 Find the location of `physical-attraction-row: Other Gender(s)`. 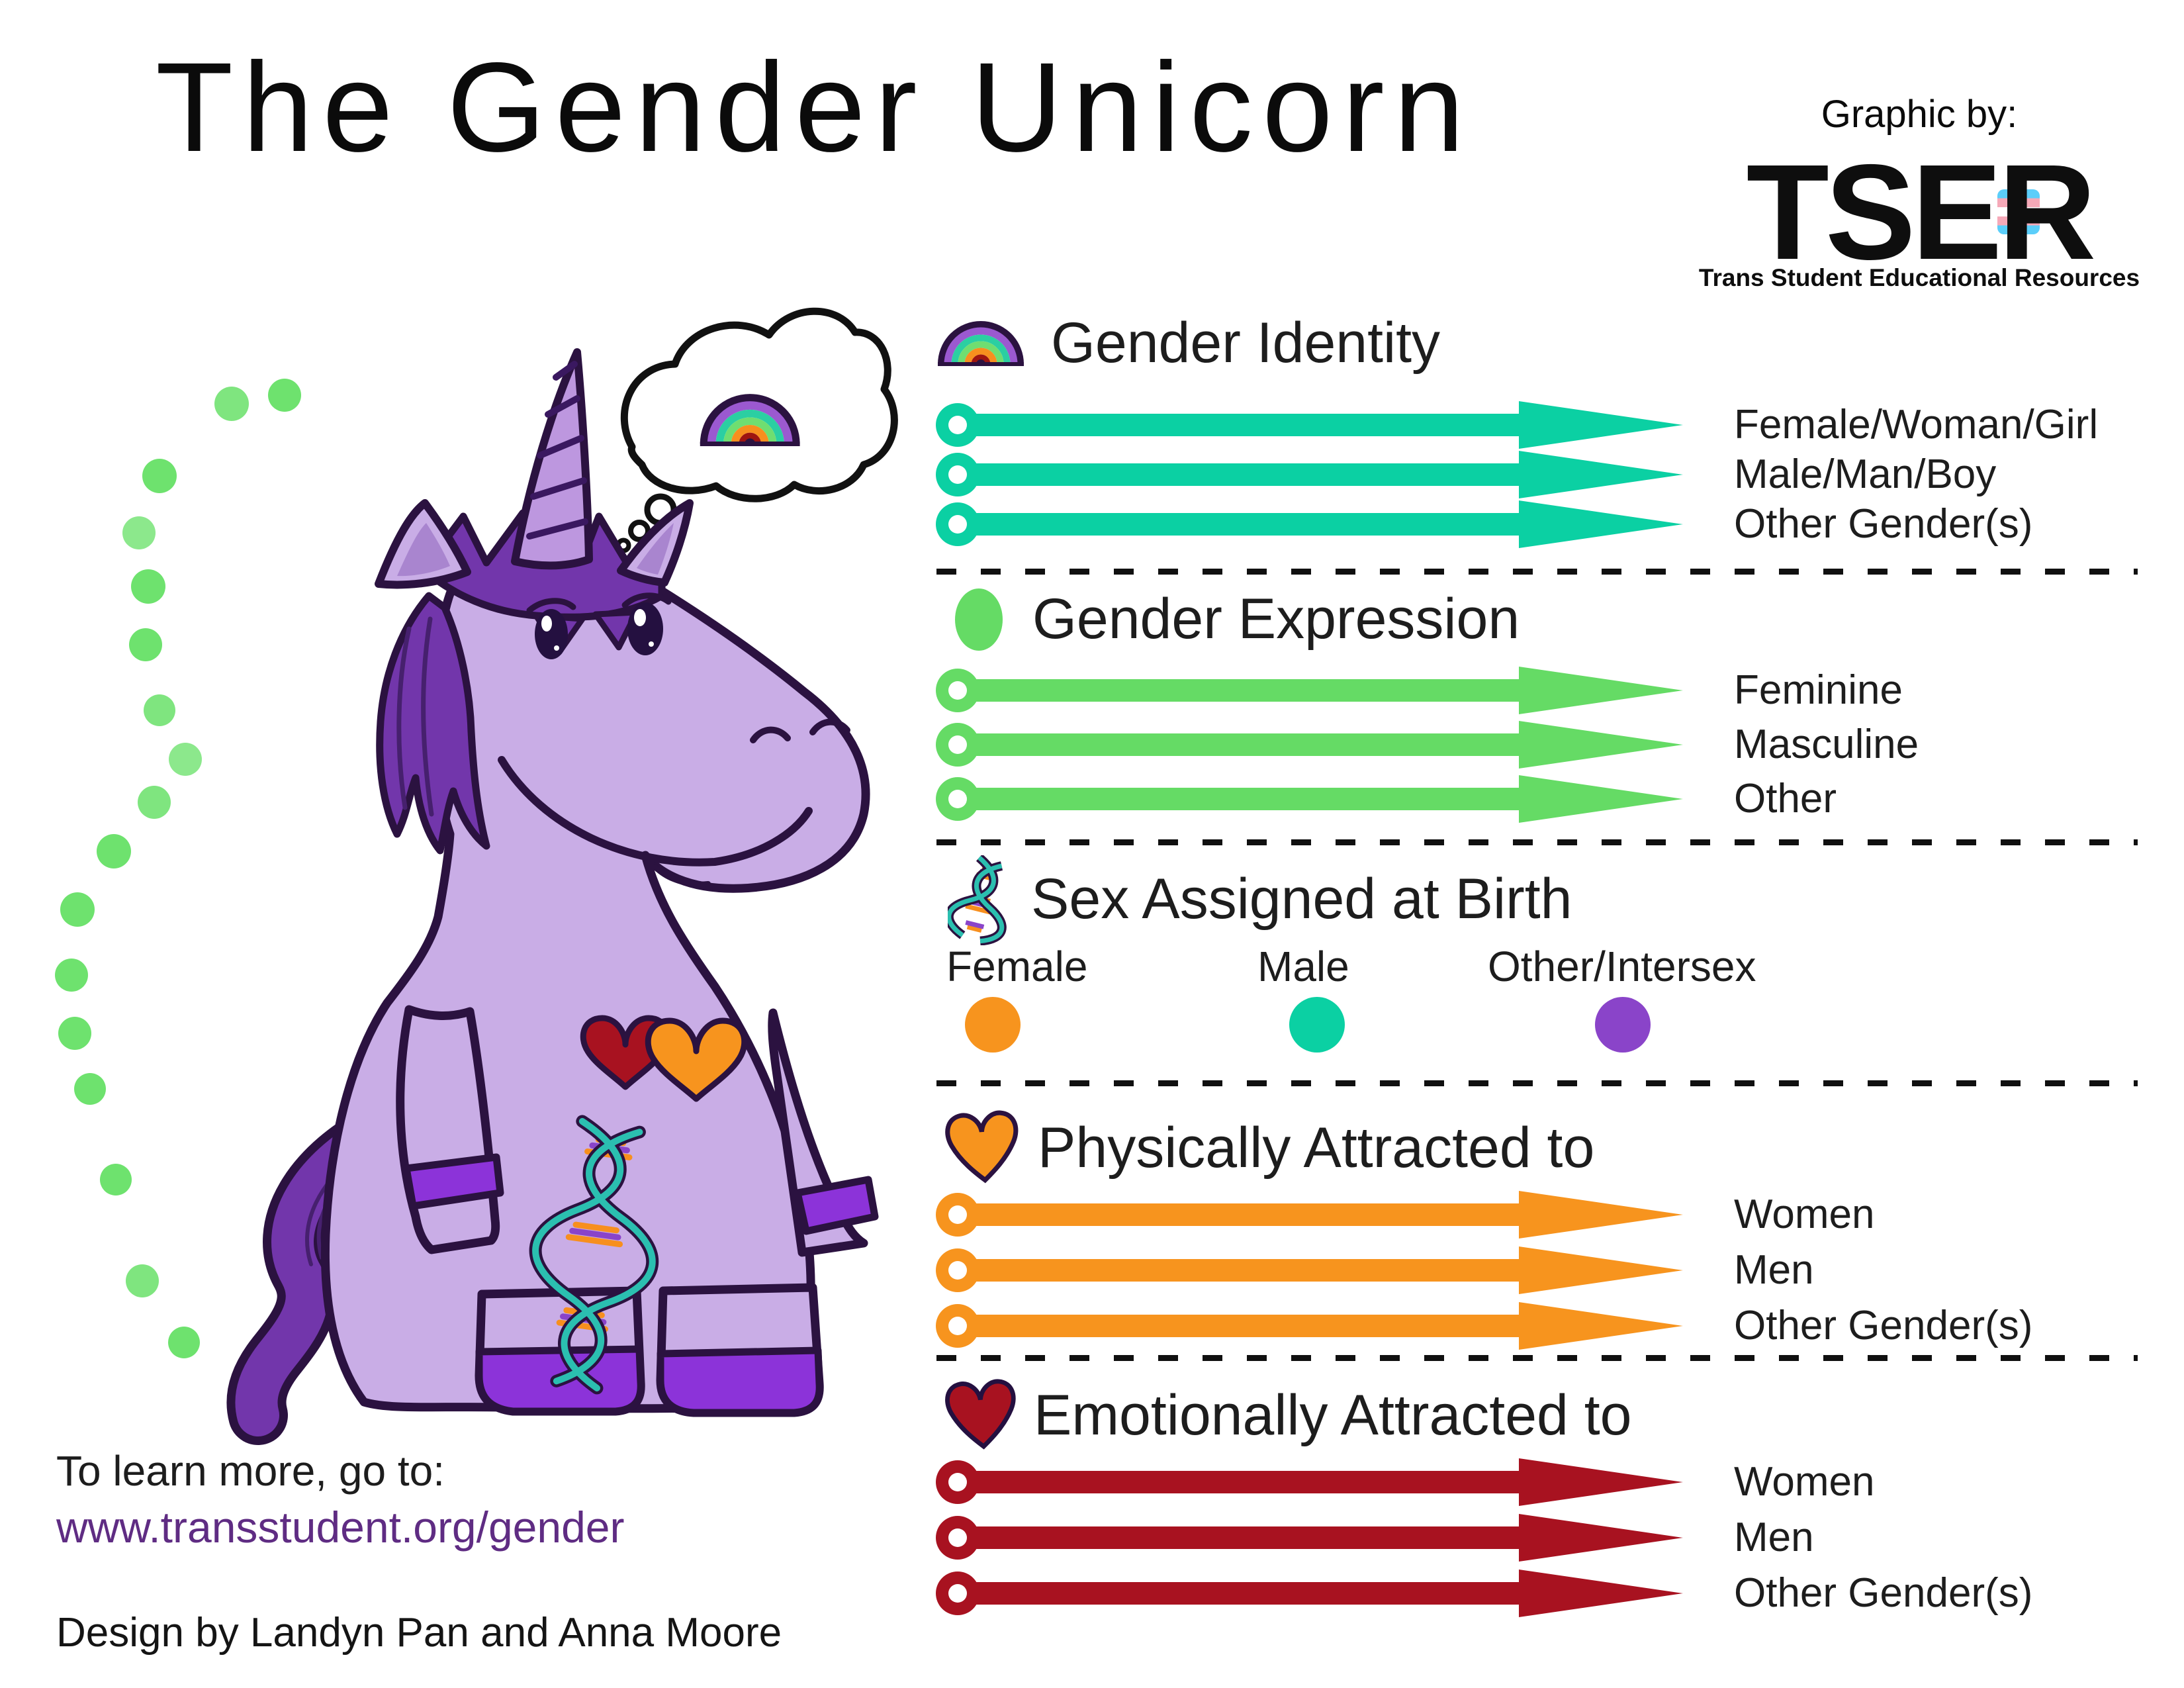

physical-attraction-row: Other Gender(s) is located at coordinates (1558, 1326).